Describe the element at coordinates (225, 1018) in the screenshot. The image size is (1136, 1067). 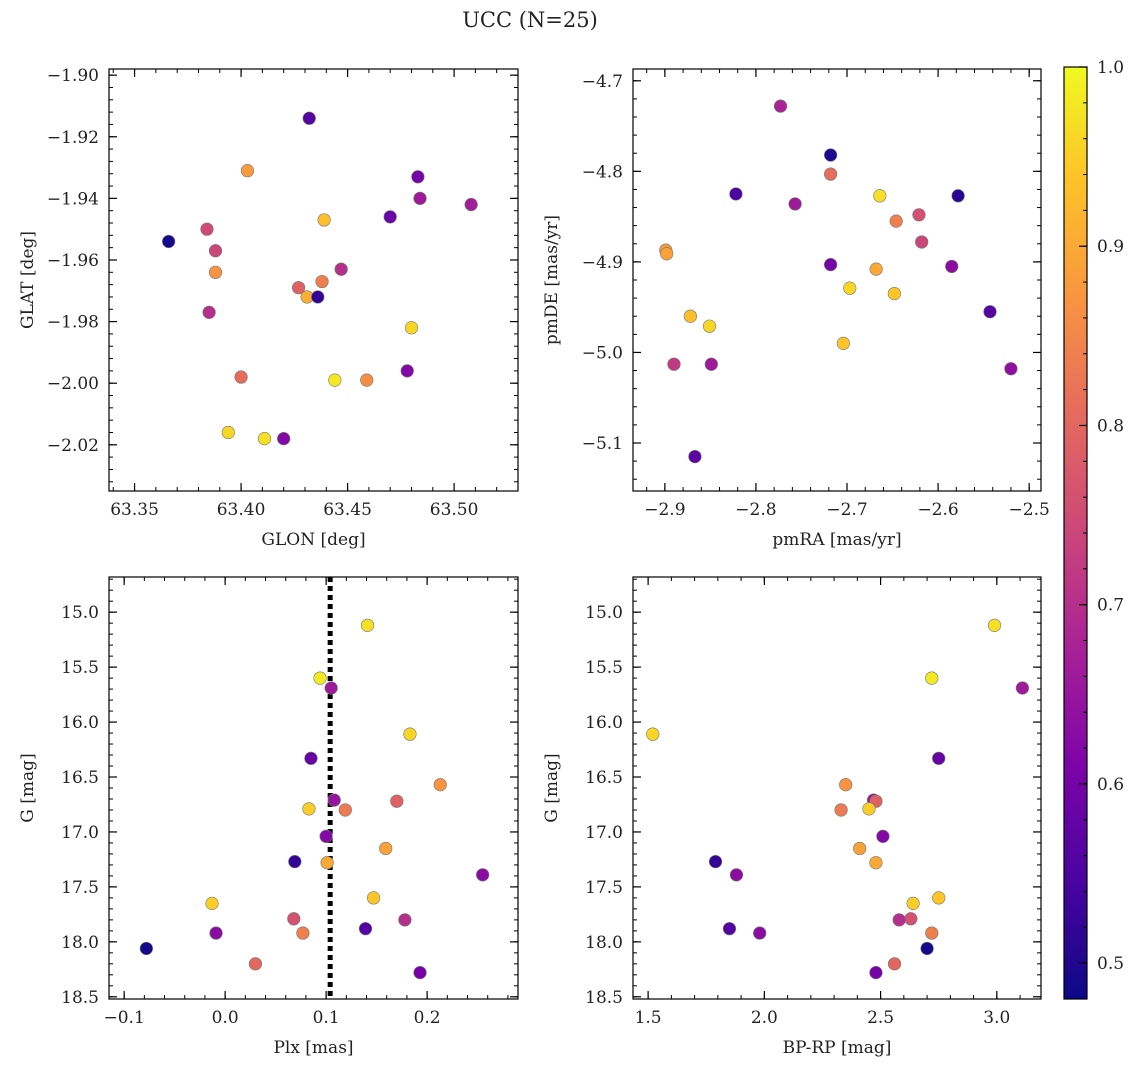
I see `x-tick-label: 0.0` at that location.